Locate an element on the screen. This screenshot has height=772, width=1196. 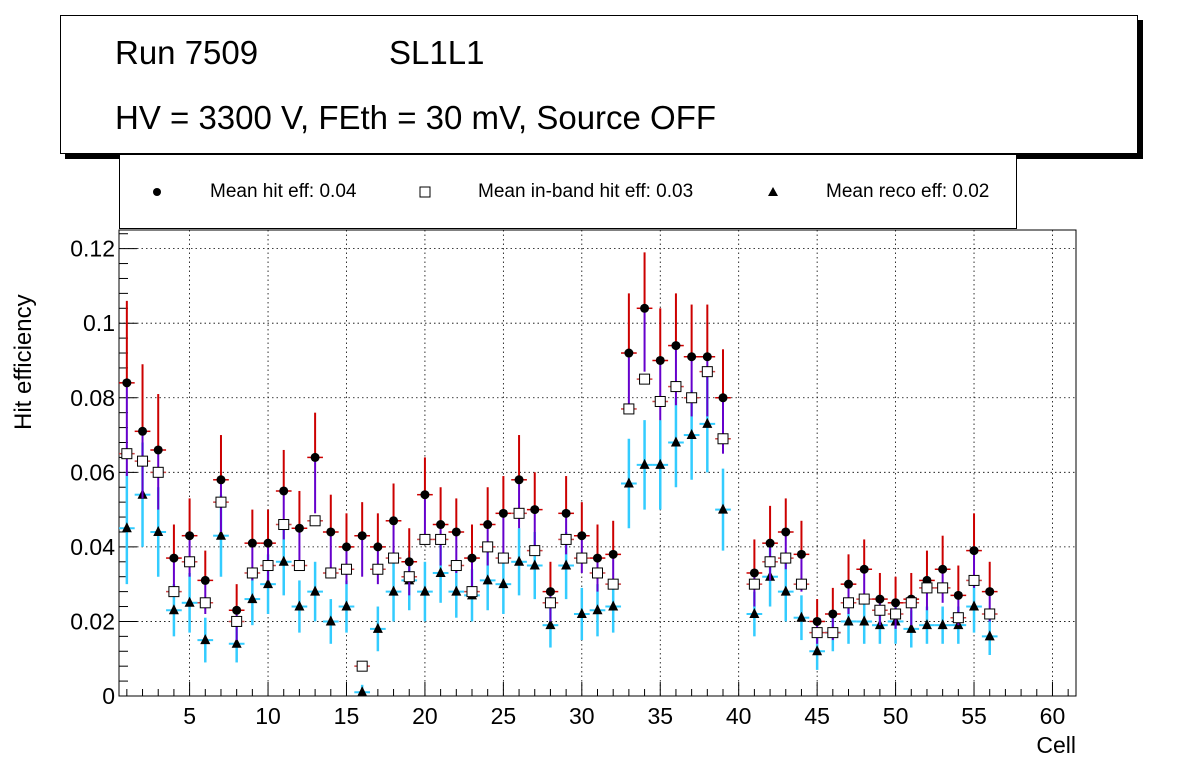
y-tick-label: 0.12 is located at coordinates (92, 249).